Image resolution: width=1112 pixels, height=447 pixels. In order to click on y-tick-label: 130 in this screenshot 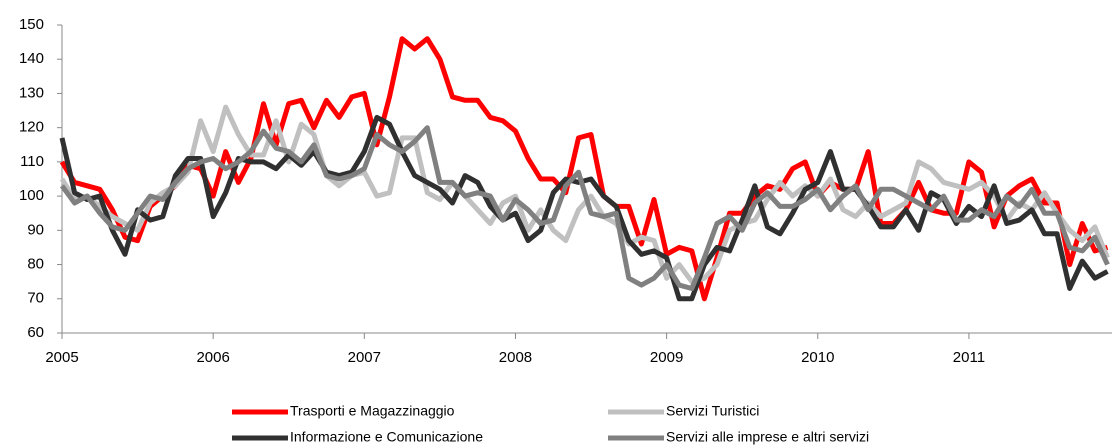, I will do `click(31, 92)`.